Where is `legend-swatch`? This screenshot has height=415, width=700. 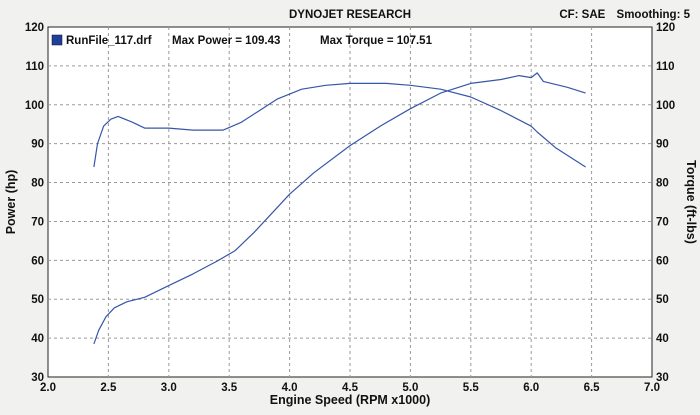 legend-swatch is located at coordinates (57, 40).